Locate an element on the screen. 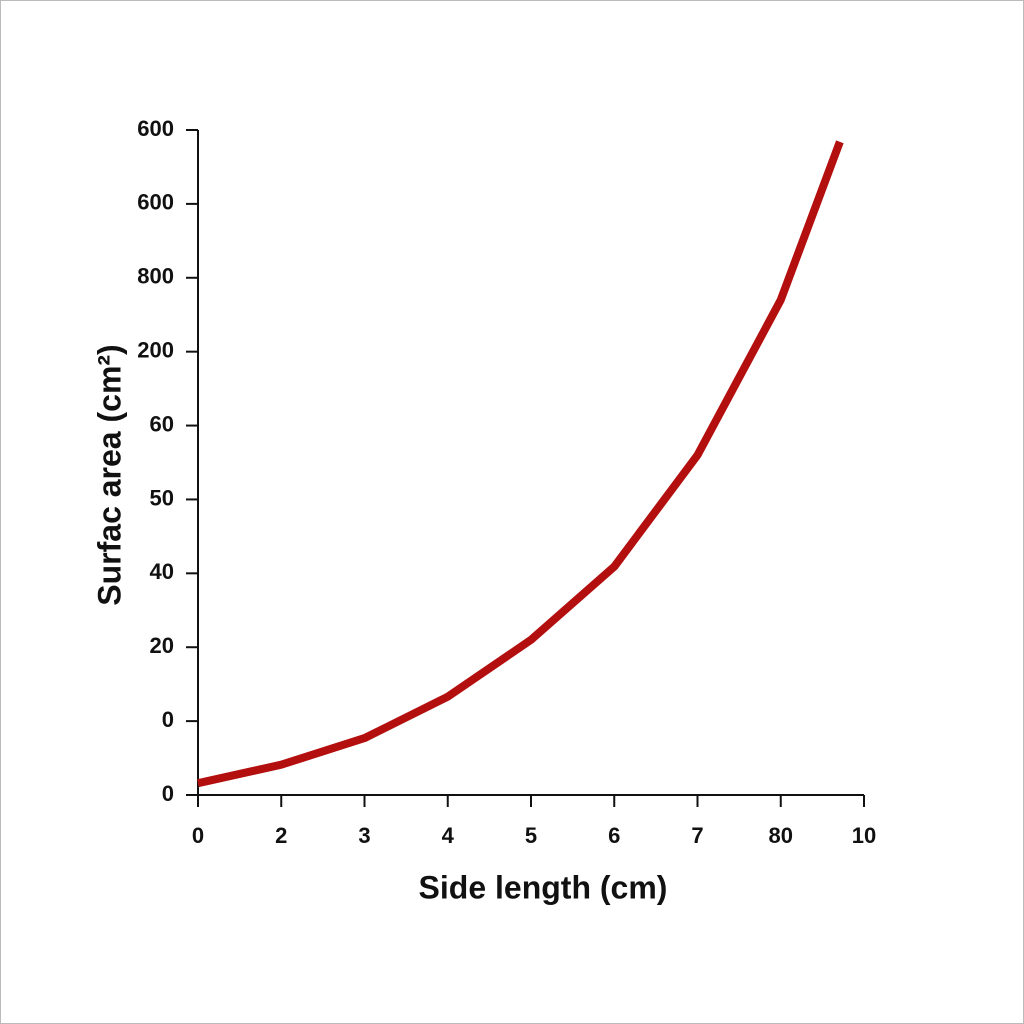  x-tick-label: 6 is located at coordinates (614, 835).